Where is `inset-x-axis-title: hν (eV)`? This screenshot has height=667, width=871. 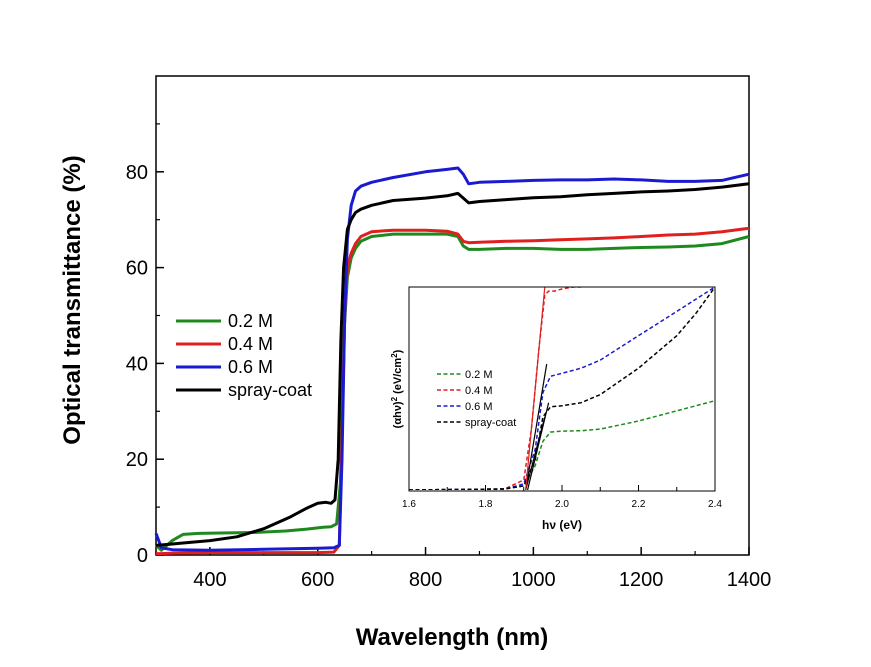 inset-x-axis-title: hν (eV) is located at coordinates (562, 525).